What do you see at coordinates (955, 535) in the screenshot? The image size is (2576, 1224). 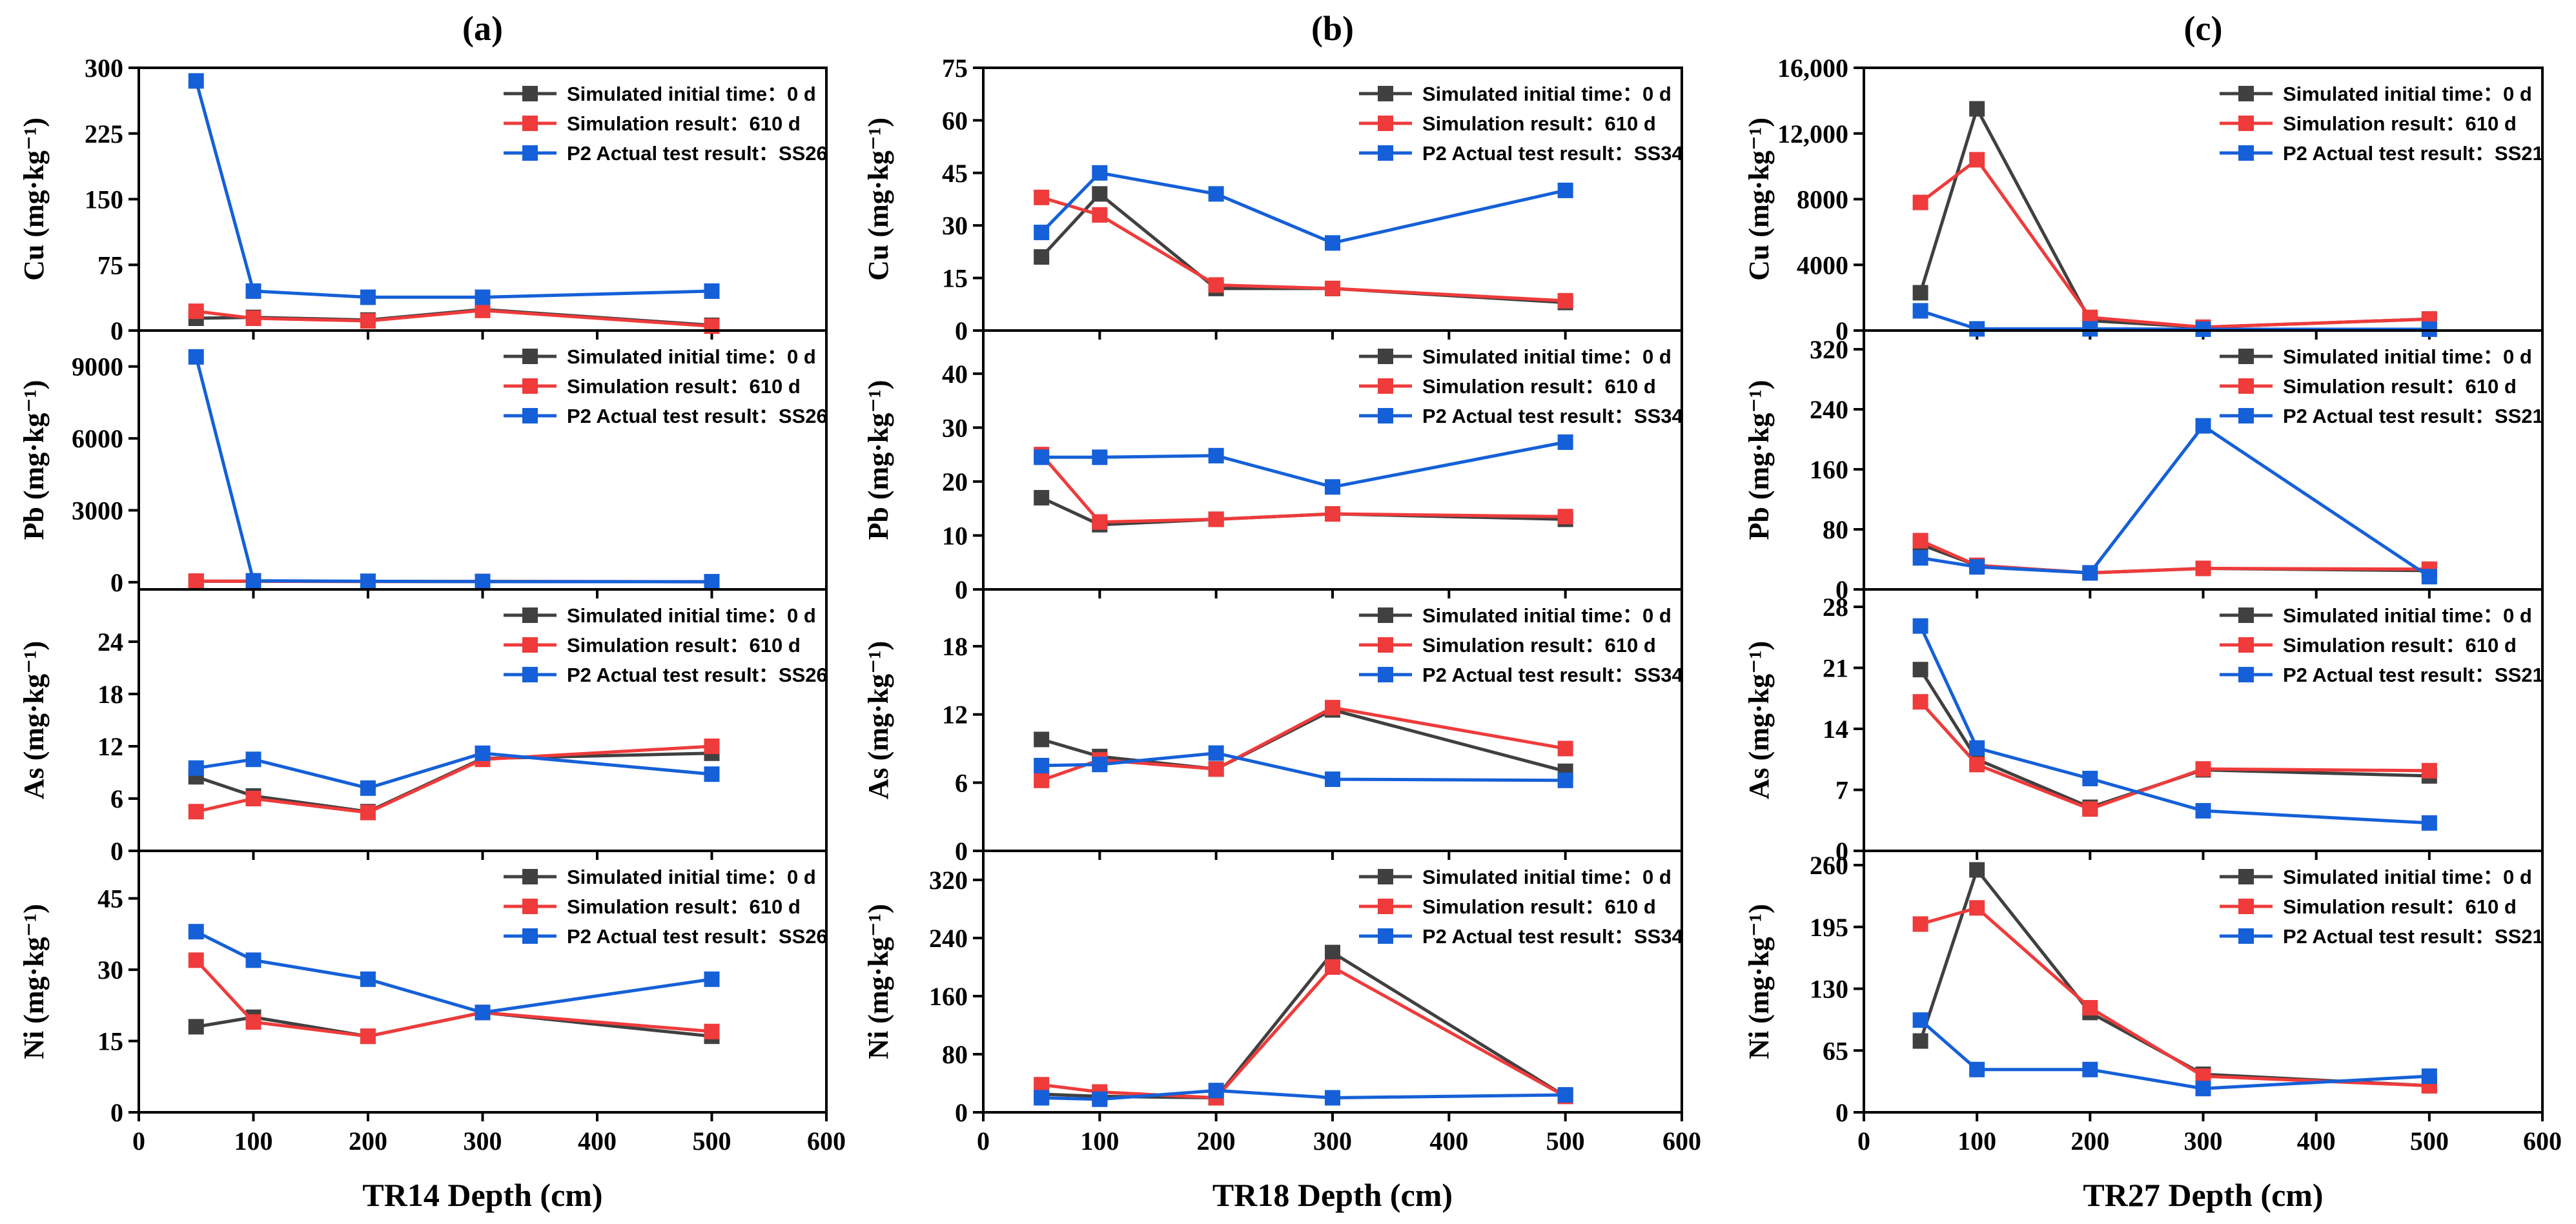 I see `y-tick-label: 10` at bounding box center [955, 535].